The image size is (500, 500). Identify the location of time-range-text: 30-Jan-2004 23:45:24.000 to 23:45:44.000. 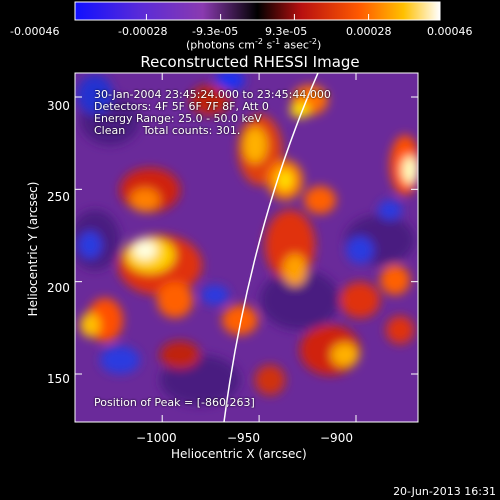
(212, 94).